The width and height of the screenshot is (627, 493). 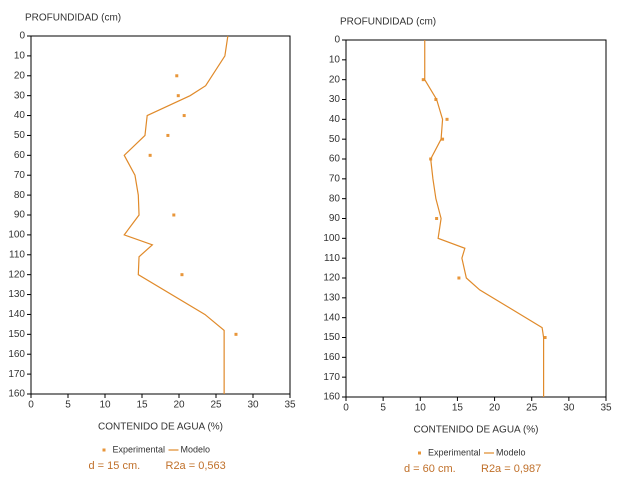 What do you see at coordinates (430, 469) in the screenshot?
I see `caption: d = 60 cm.` at bounding box center [430, 469].